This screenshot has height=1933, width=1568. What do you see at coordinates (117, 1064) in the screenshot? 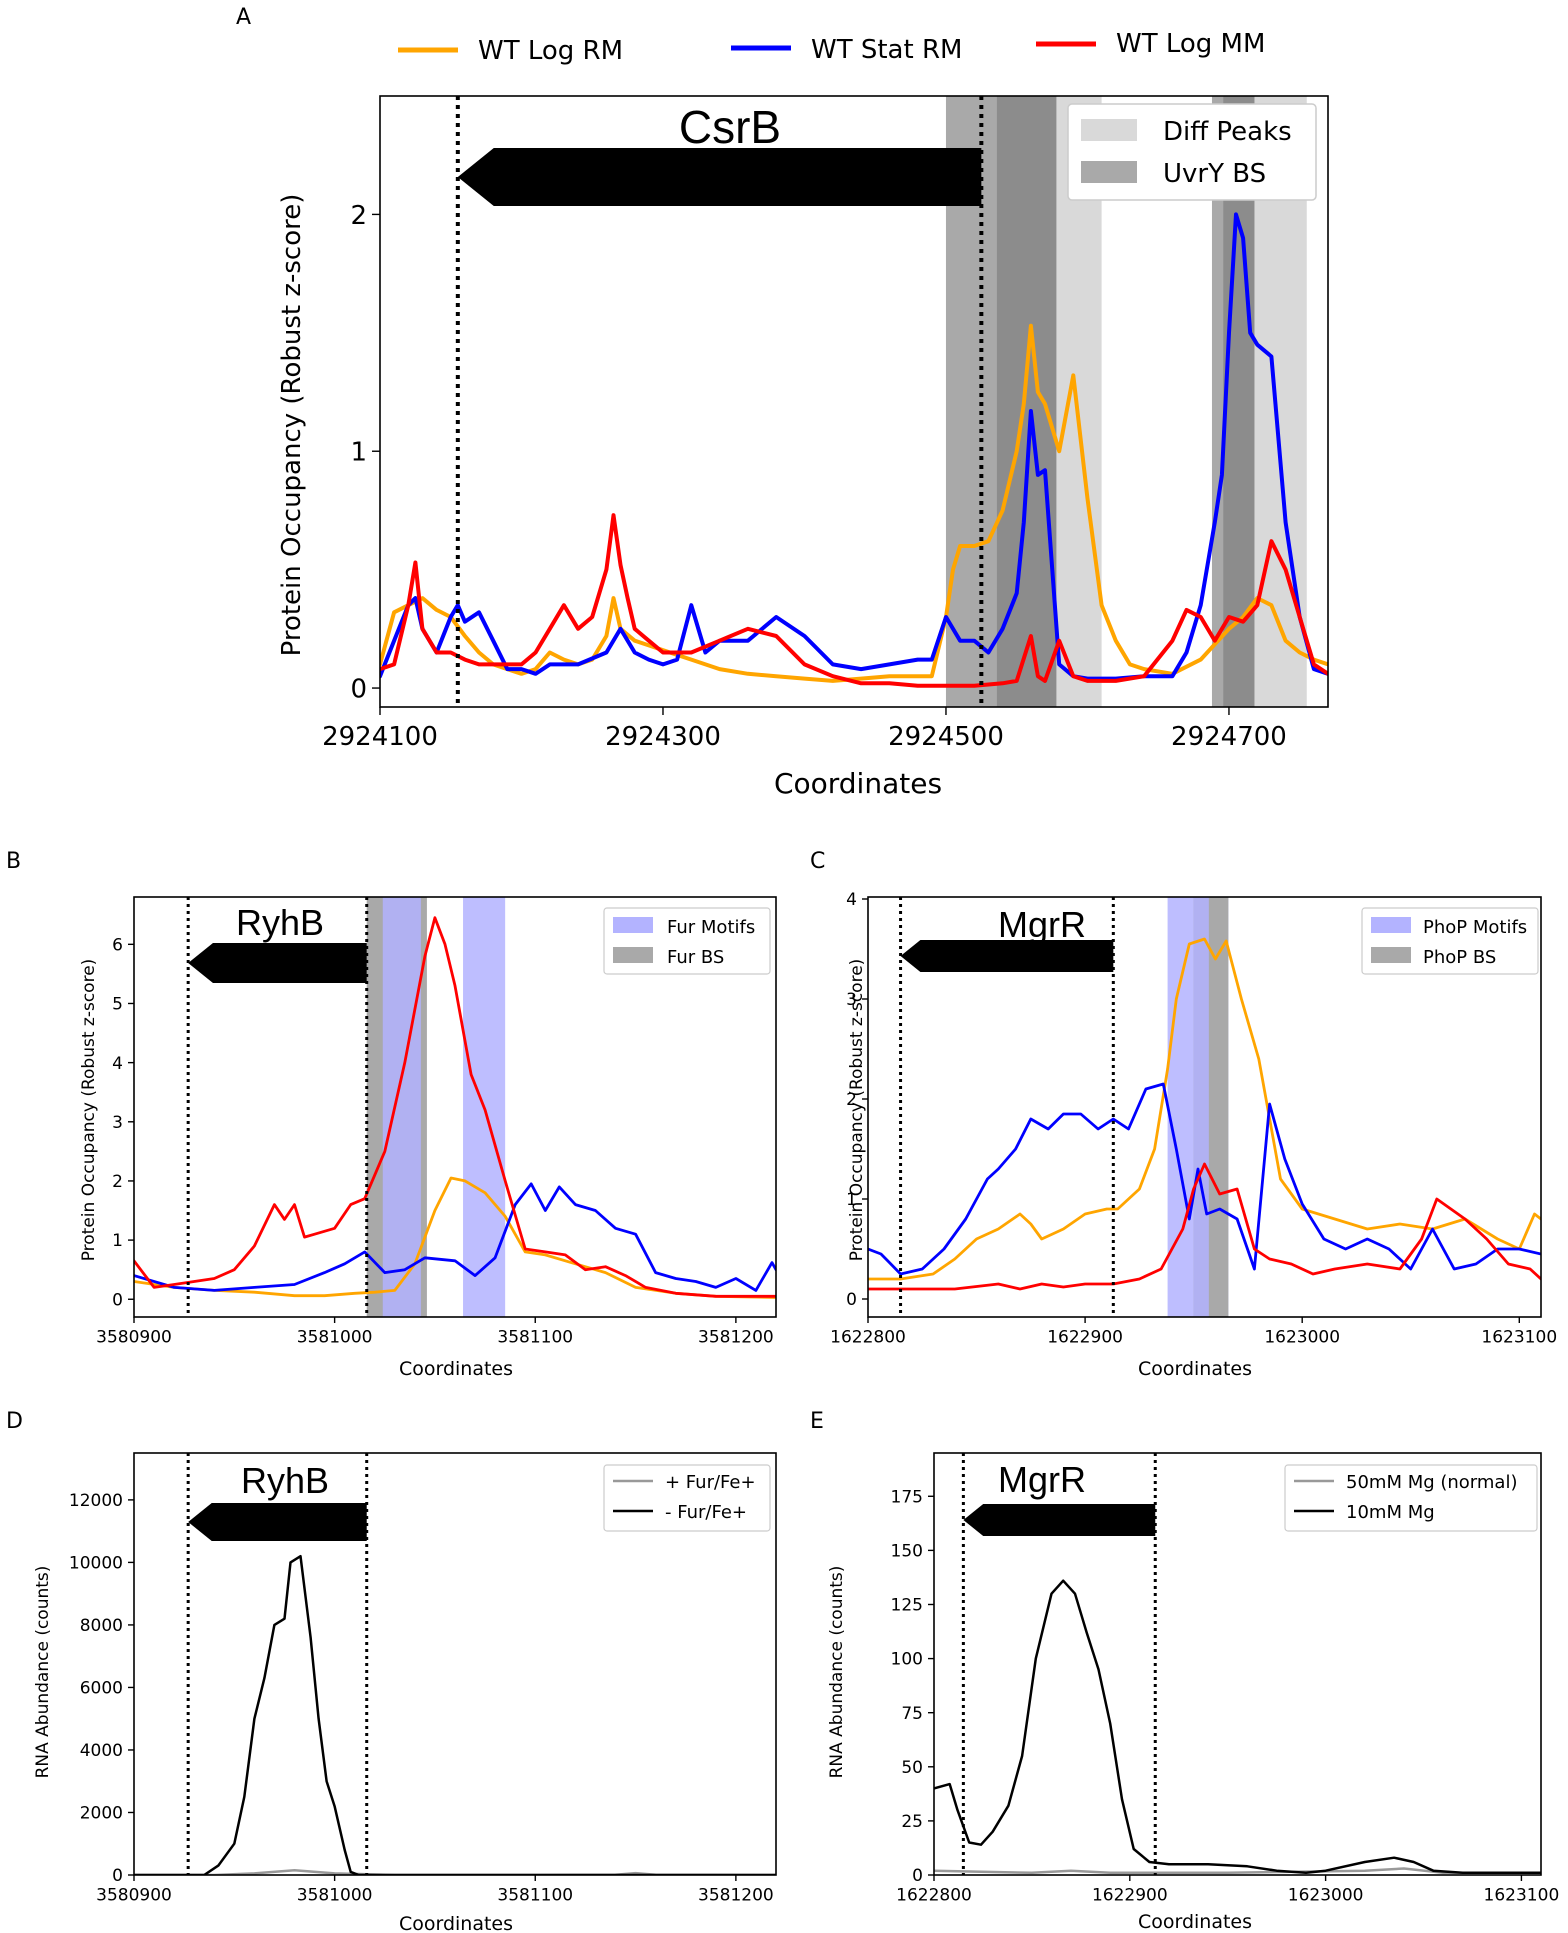
I see `y-tick-label: 4` at bounding box center [117, 1064].